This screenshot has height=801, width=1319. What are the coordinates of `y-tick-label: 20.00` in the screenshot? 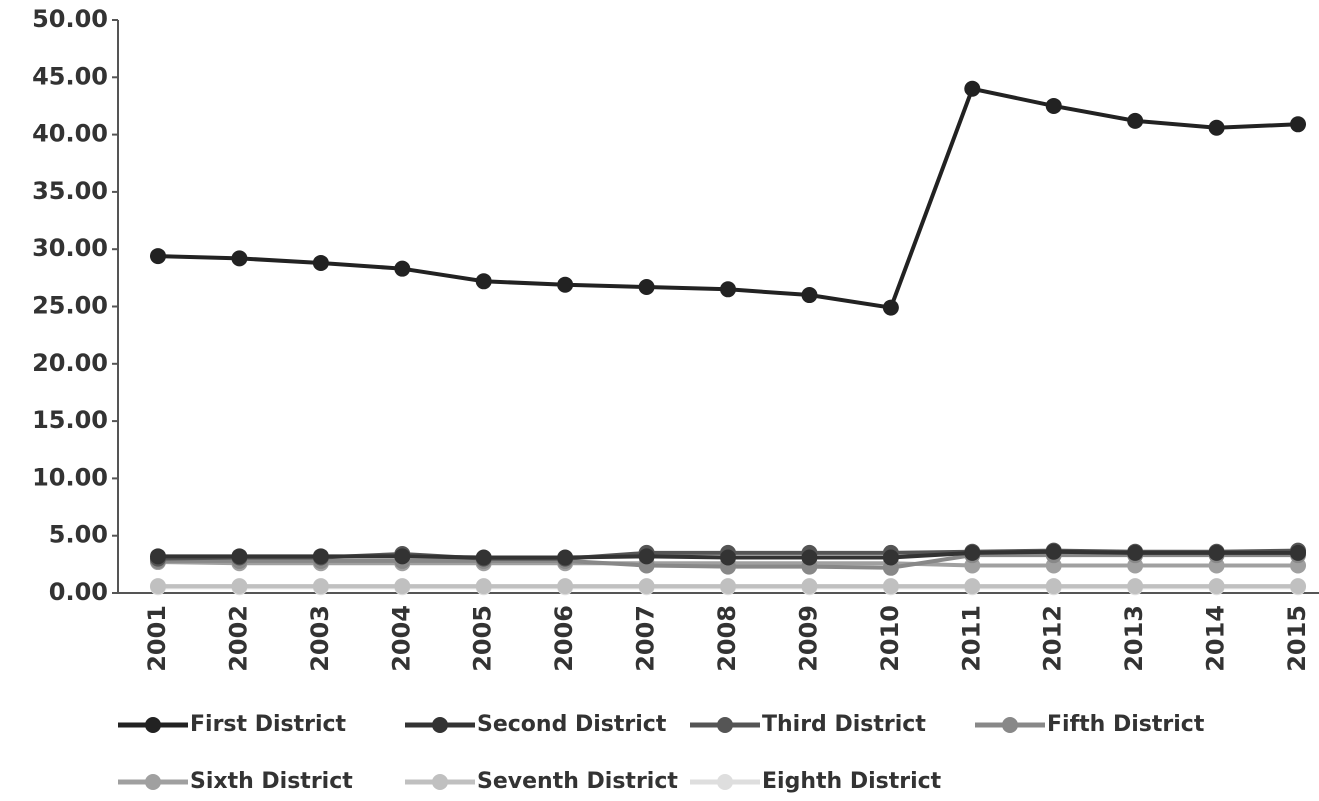 It's located at (70, 363).